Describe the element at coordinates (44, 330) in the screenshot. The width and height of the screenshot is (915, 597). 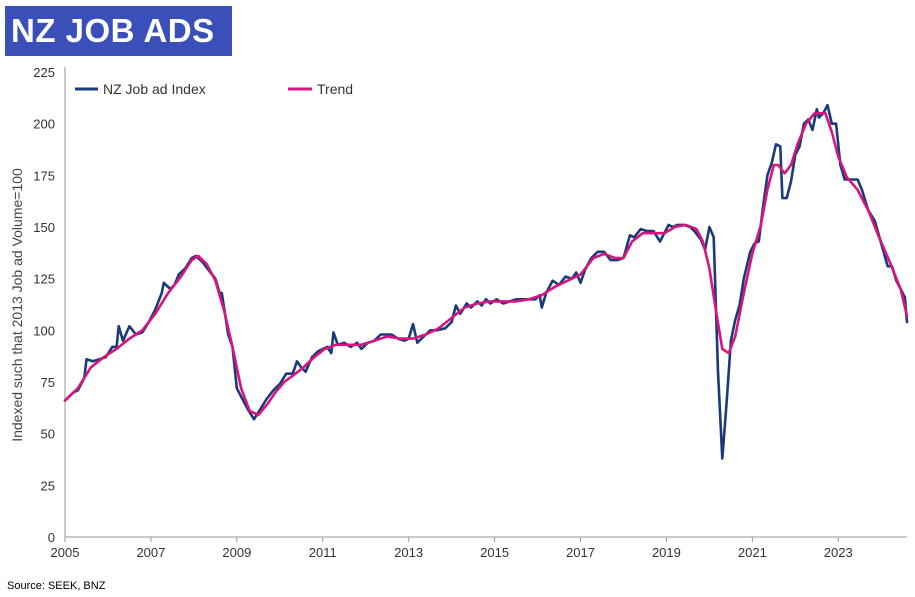
I see `y-tick-label: 100` at that location.